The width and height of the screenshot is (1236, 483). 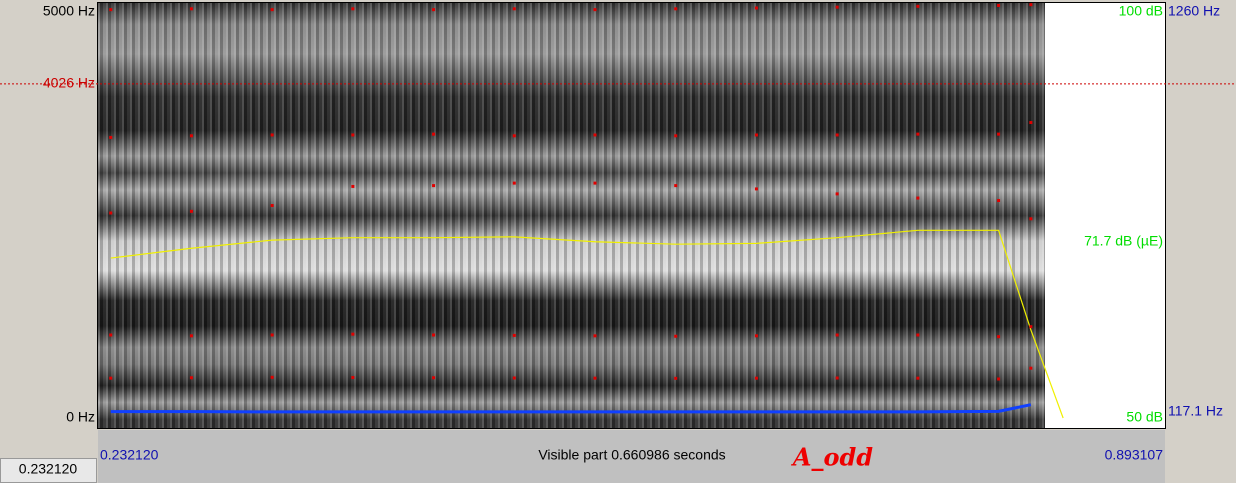 I want to click on time-end: 0.893107, so click(x=1134, y=455).